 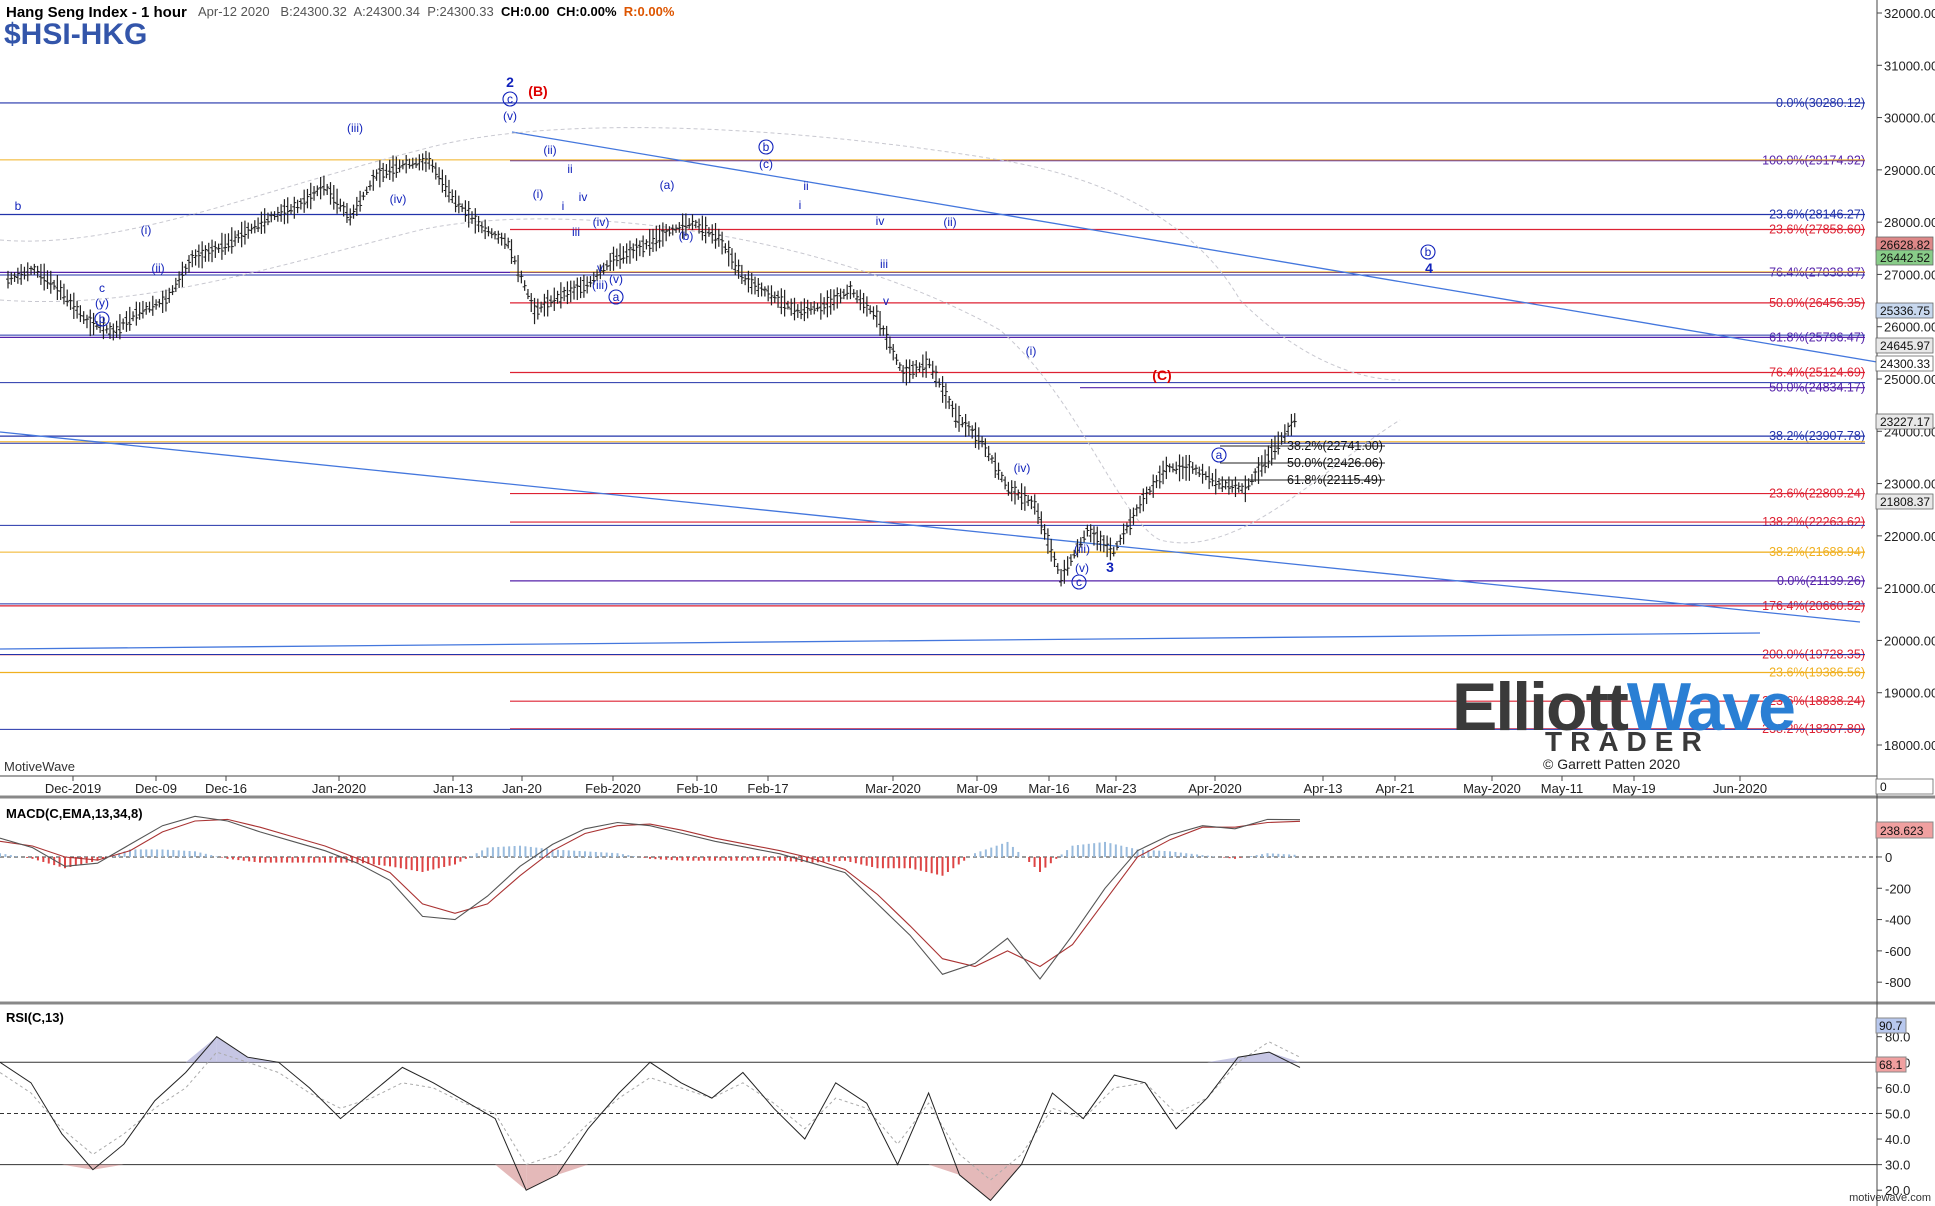 I want to click on wave-label: a, so click(x=616, y=297).